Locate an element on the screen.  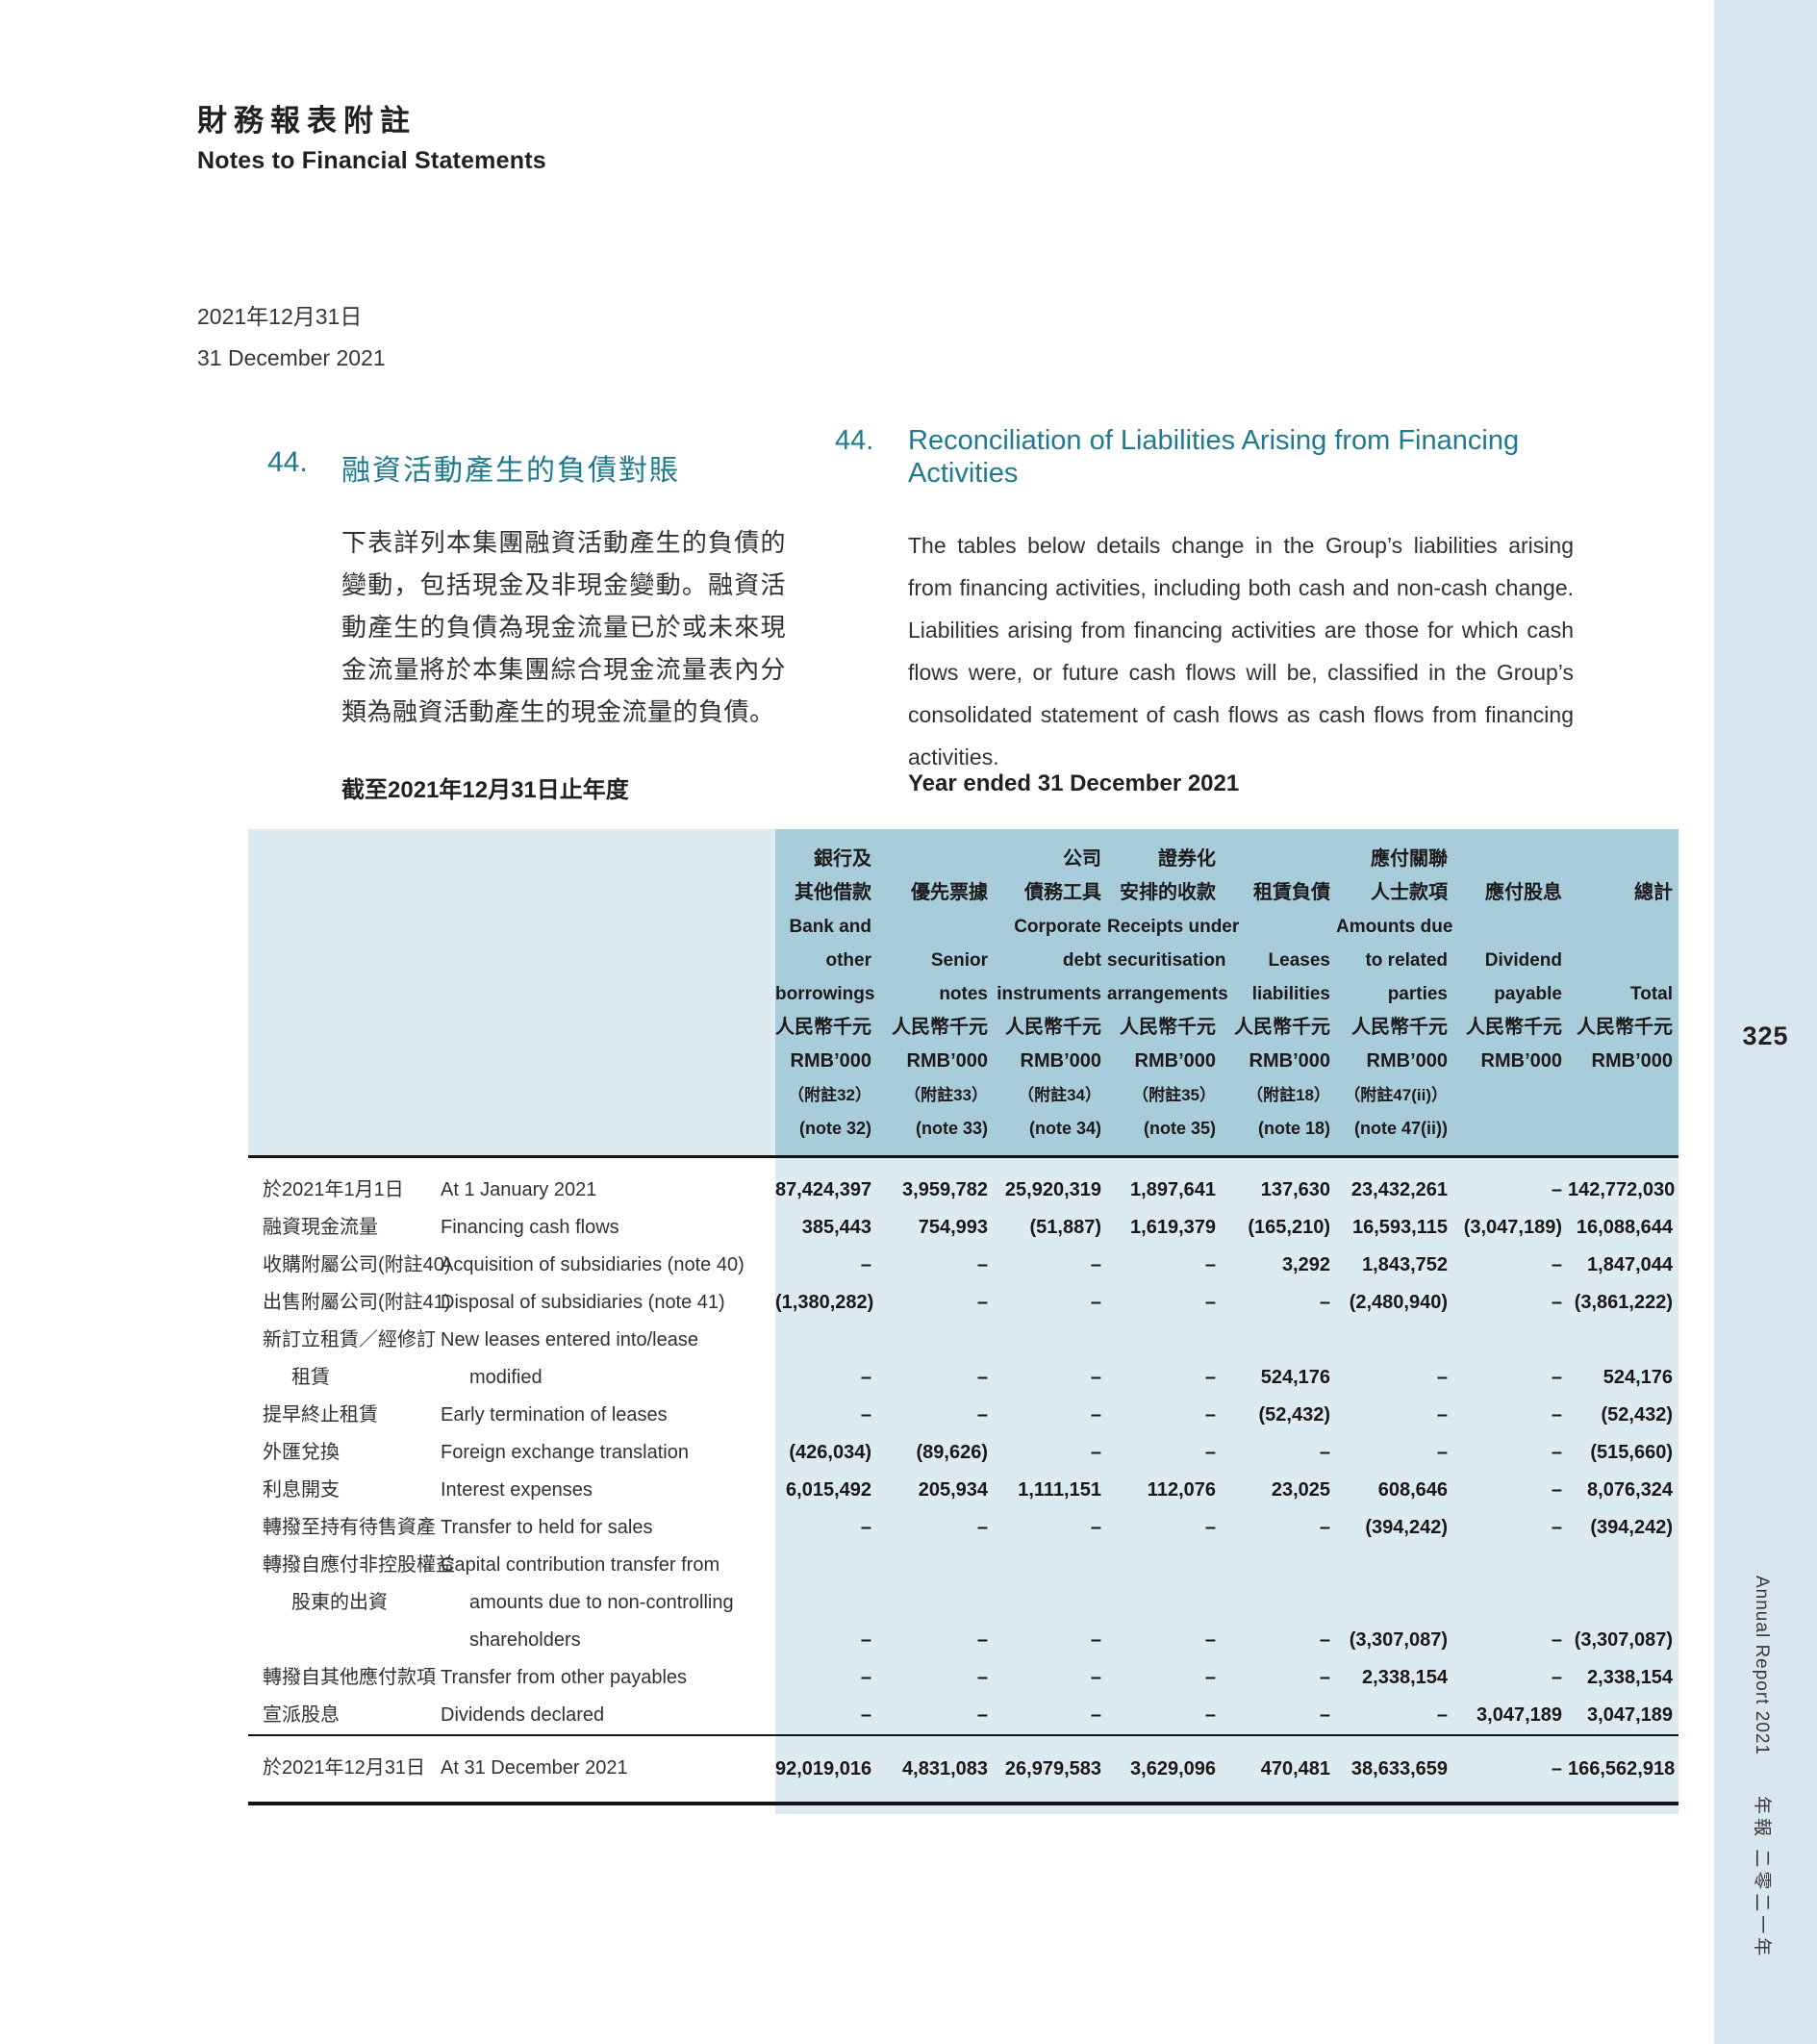
cell-value-col1: (426,034) is located at coordinates (826, 1453).